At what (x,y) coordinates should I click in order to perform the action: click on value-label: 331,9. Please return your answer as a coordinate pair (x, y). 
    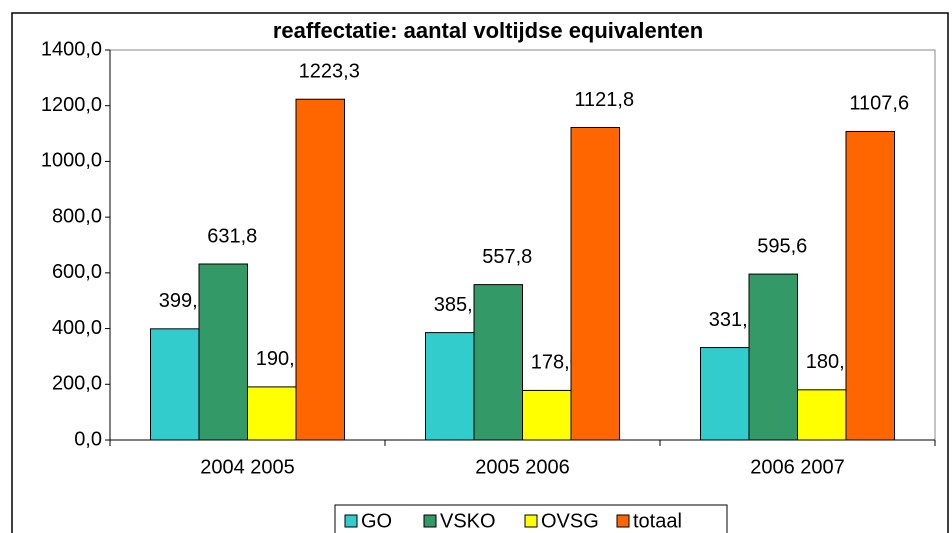
    Looking at the image, I should click on (734, 320).